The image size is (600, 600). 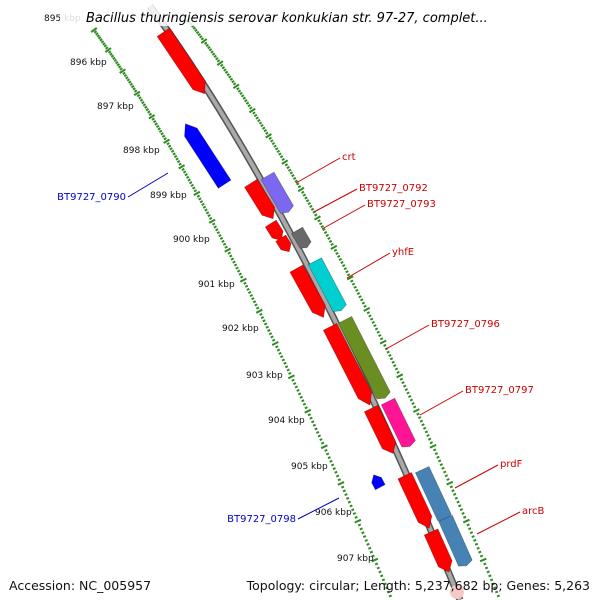 What do you see at coordinates (499, 390) in the screenshot?
I see `gene-label-bt9727-0797: BT9727_0797` at bounding box center [499, 390].